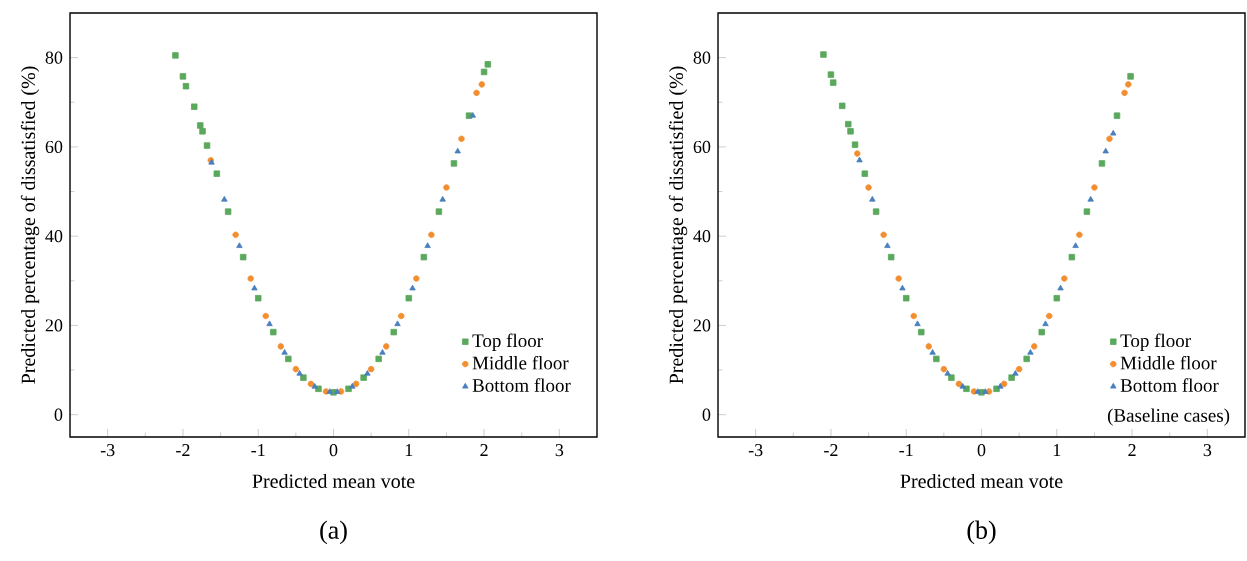 The height and width of the screenshot is (561, 1247). What do you see at coordinates (58, 414) in the screenshot?
I see `y-tick-label: 0` at bounding box center [58, 414].